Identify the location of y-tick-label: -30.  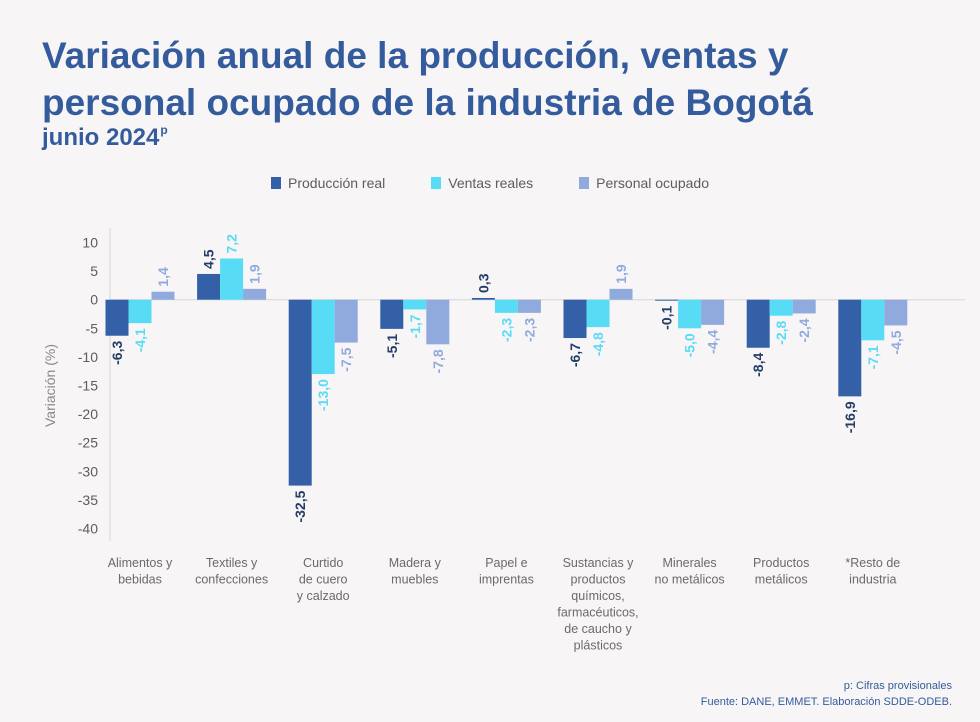
(88, 471).